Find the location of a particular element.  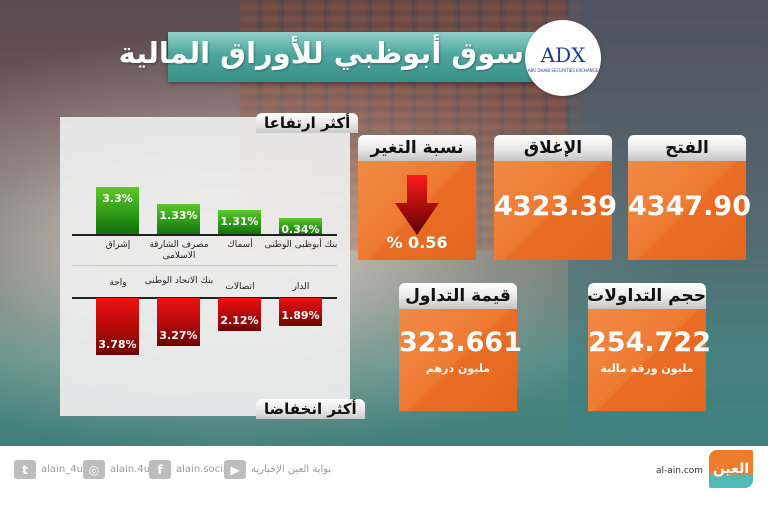

open-card: الفتح 4347.90 is located at coordinates (689, 197).